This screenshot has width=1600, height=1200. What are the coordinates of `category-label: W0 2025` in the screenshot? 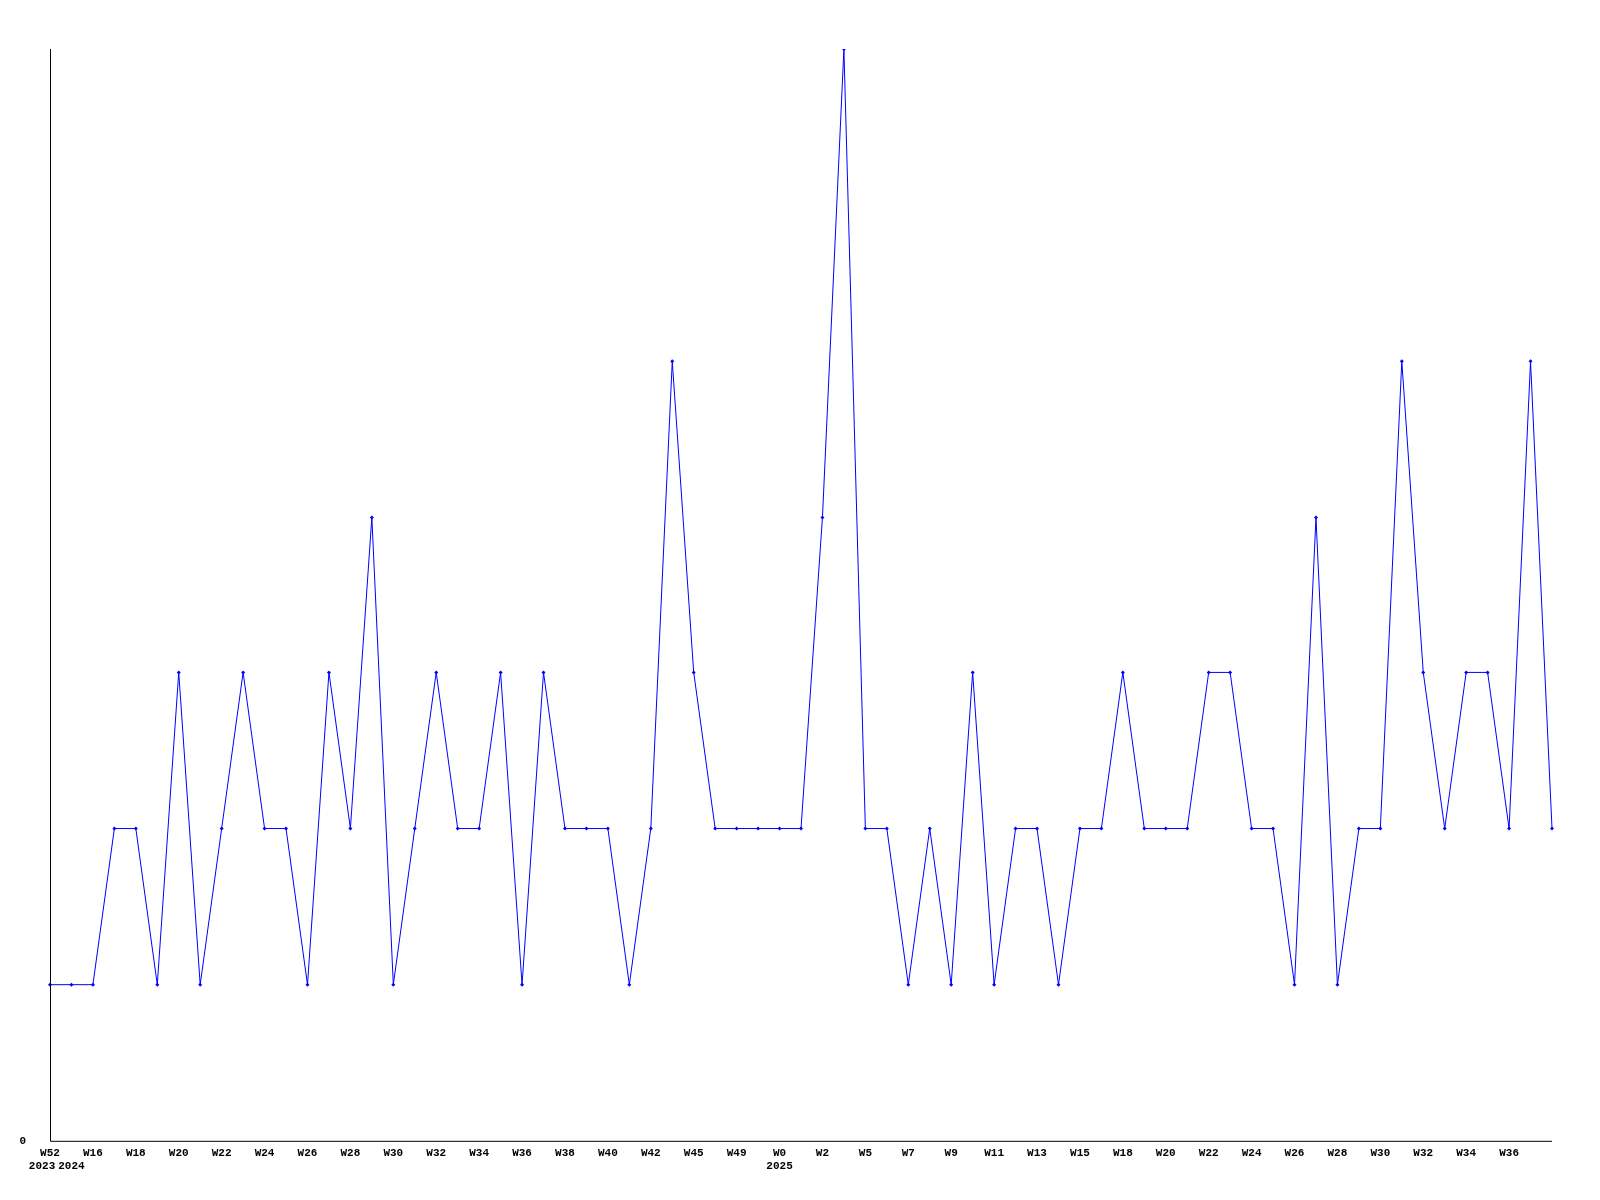 It's located at (779, 1160).